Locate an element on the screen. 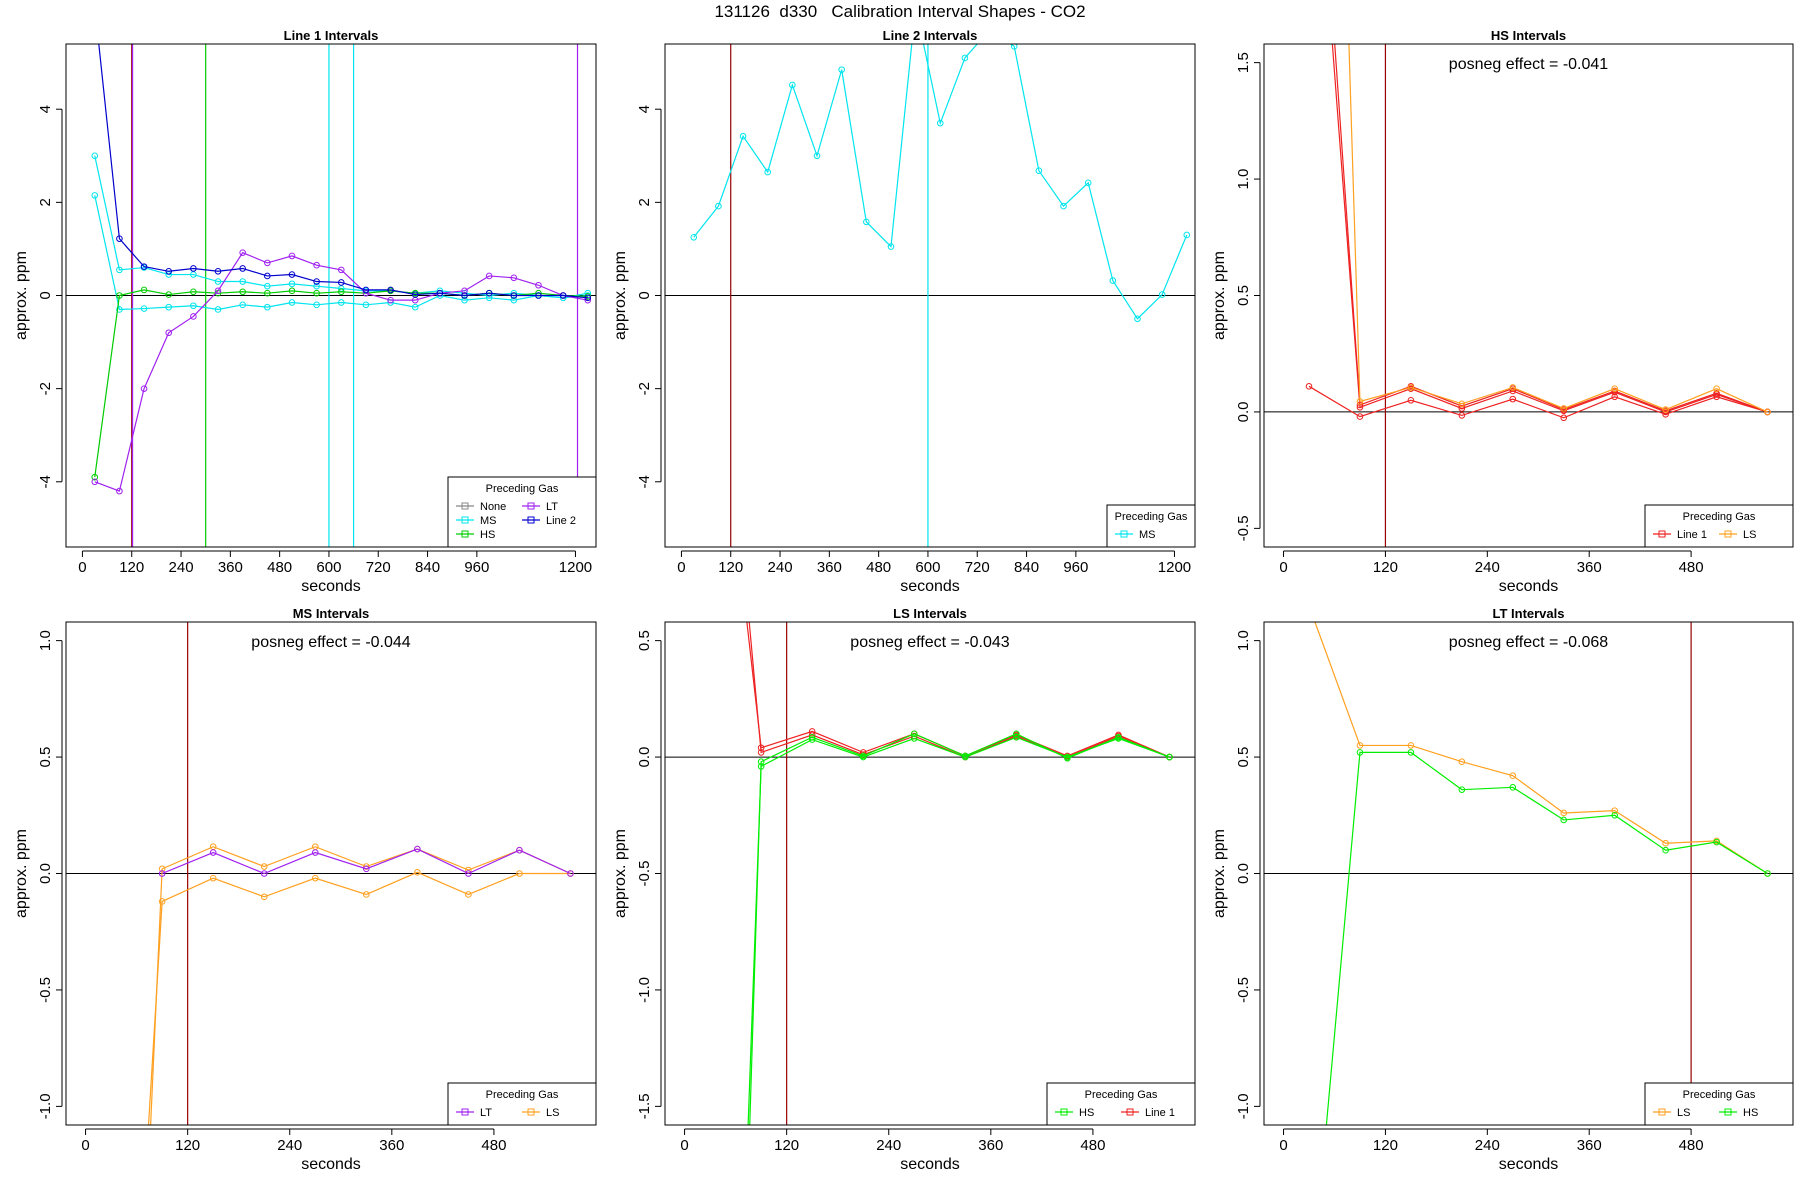 This screenshot has width=1800, height=1200. x-tick-label: 480 is located at coordinates (1691, 1145).